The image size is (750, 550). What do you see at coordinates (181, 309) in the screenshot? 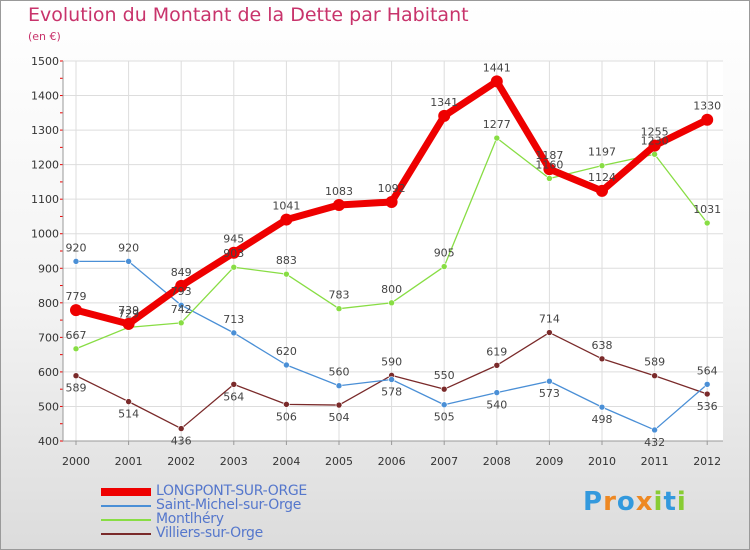
I see `data-label: 742` at bounding box center [181, 309].